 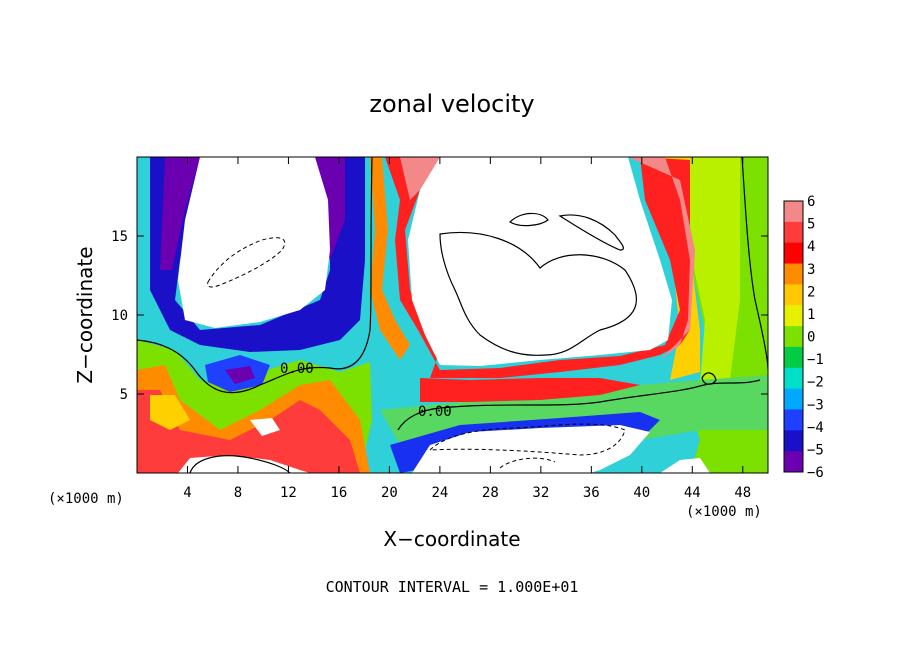 I want to click on colorbar-label: −1, so click(x=815, y=360).